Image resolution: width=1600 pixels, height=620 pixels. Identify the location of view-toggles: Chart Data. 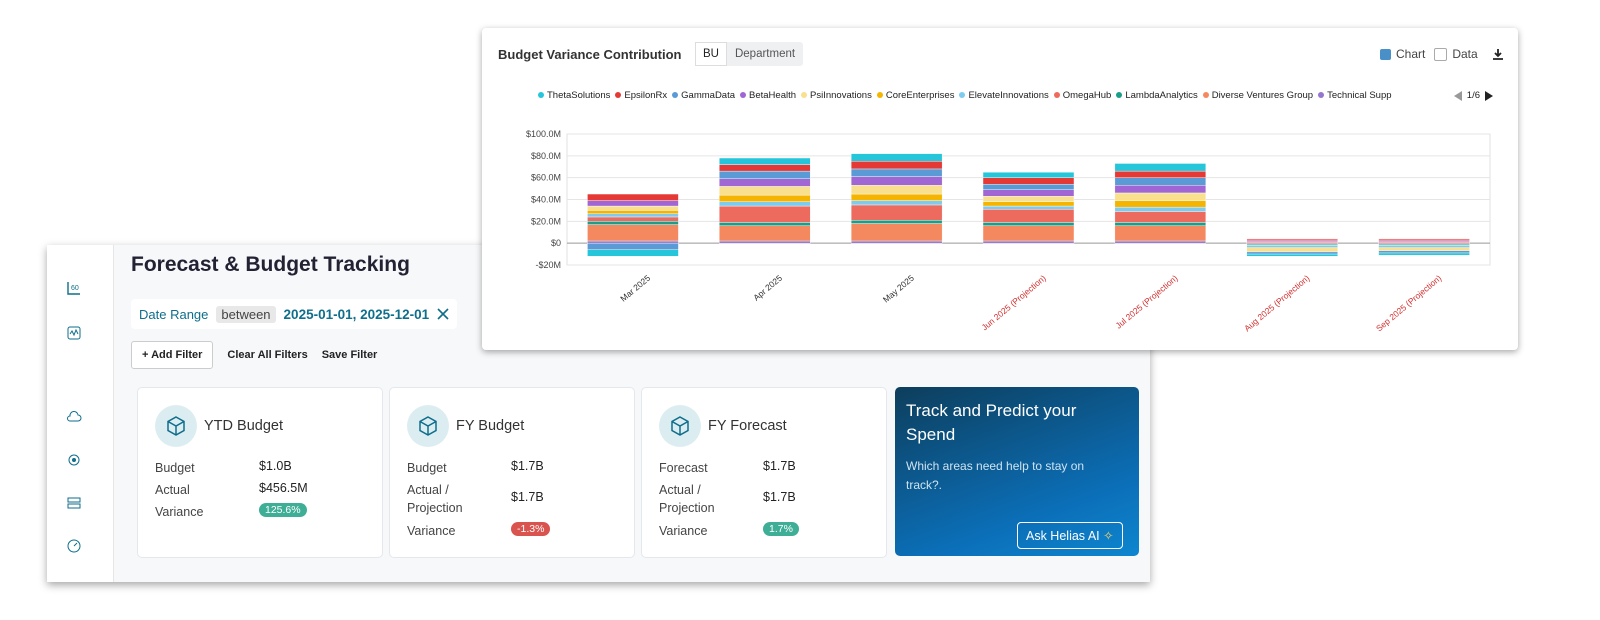
(1442, 54).